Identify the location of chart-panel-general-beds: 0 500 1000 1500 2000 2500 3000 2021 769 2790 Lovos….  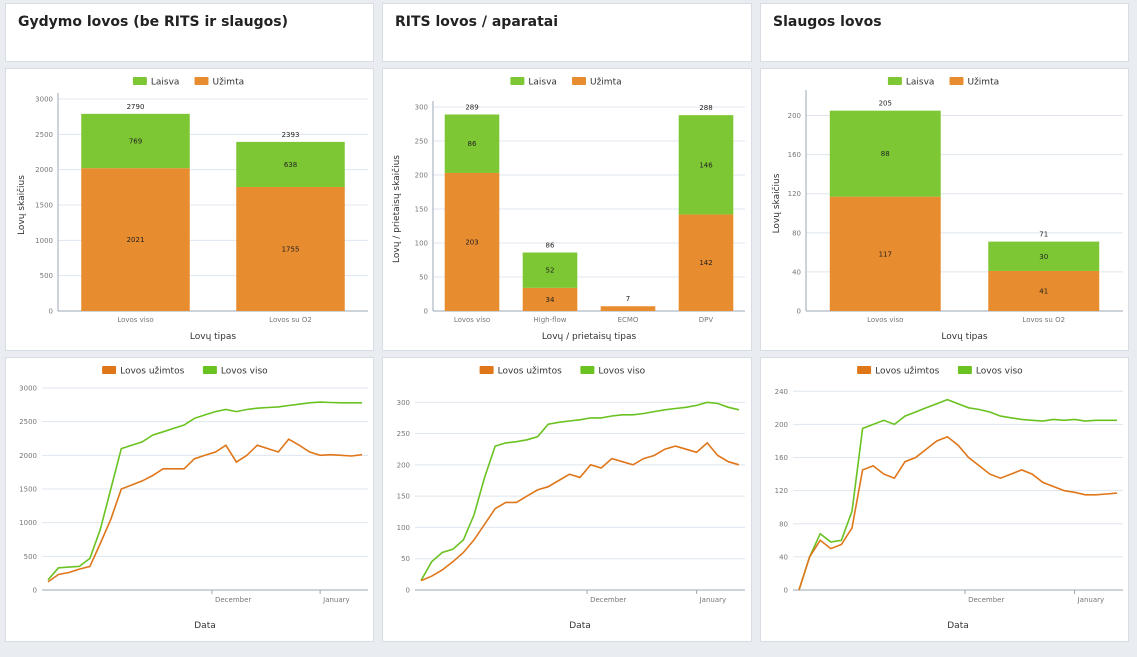
(189, 209).